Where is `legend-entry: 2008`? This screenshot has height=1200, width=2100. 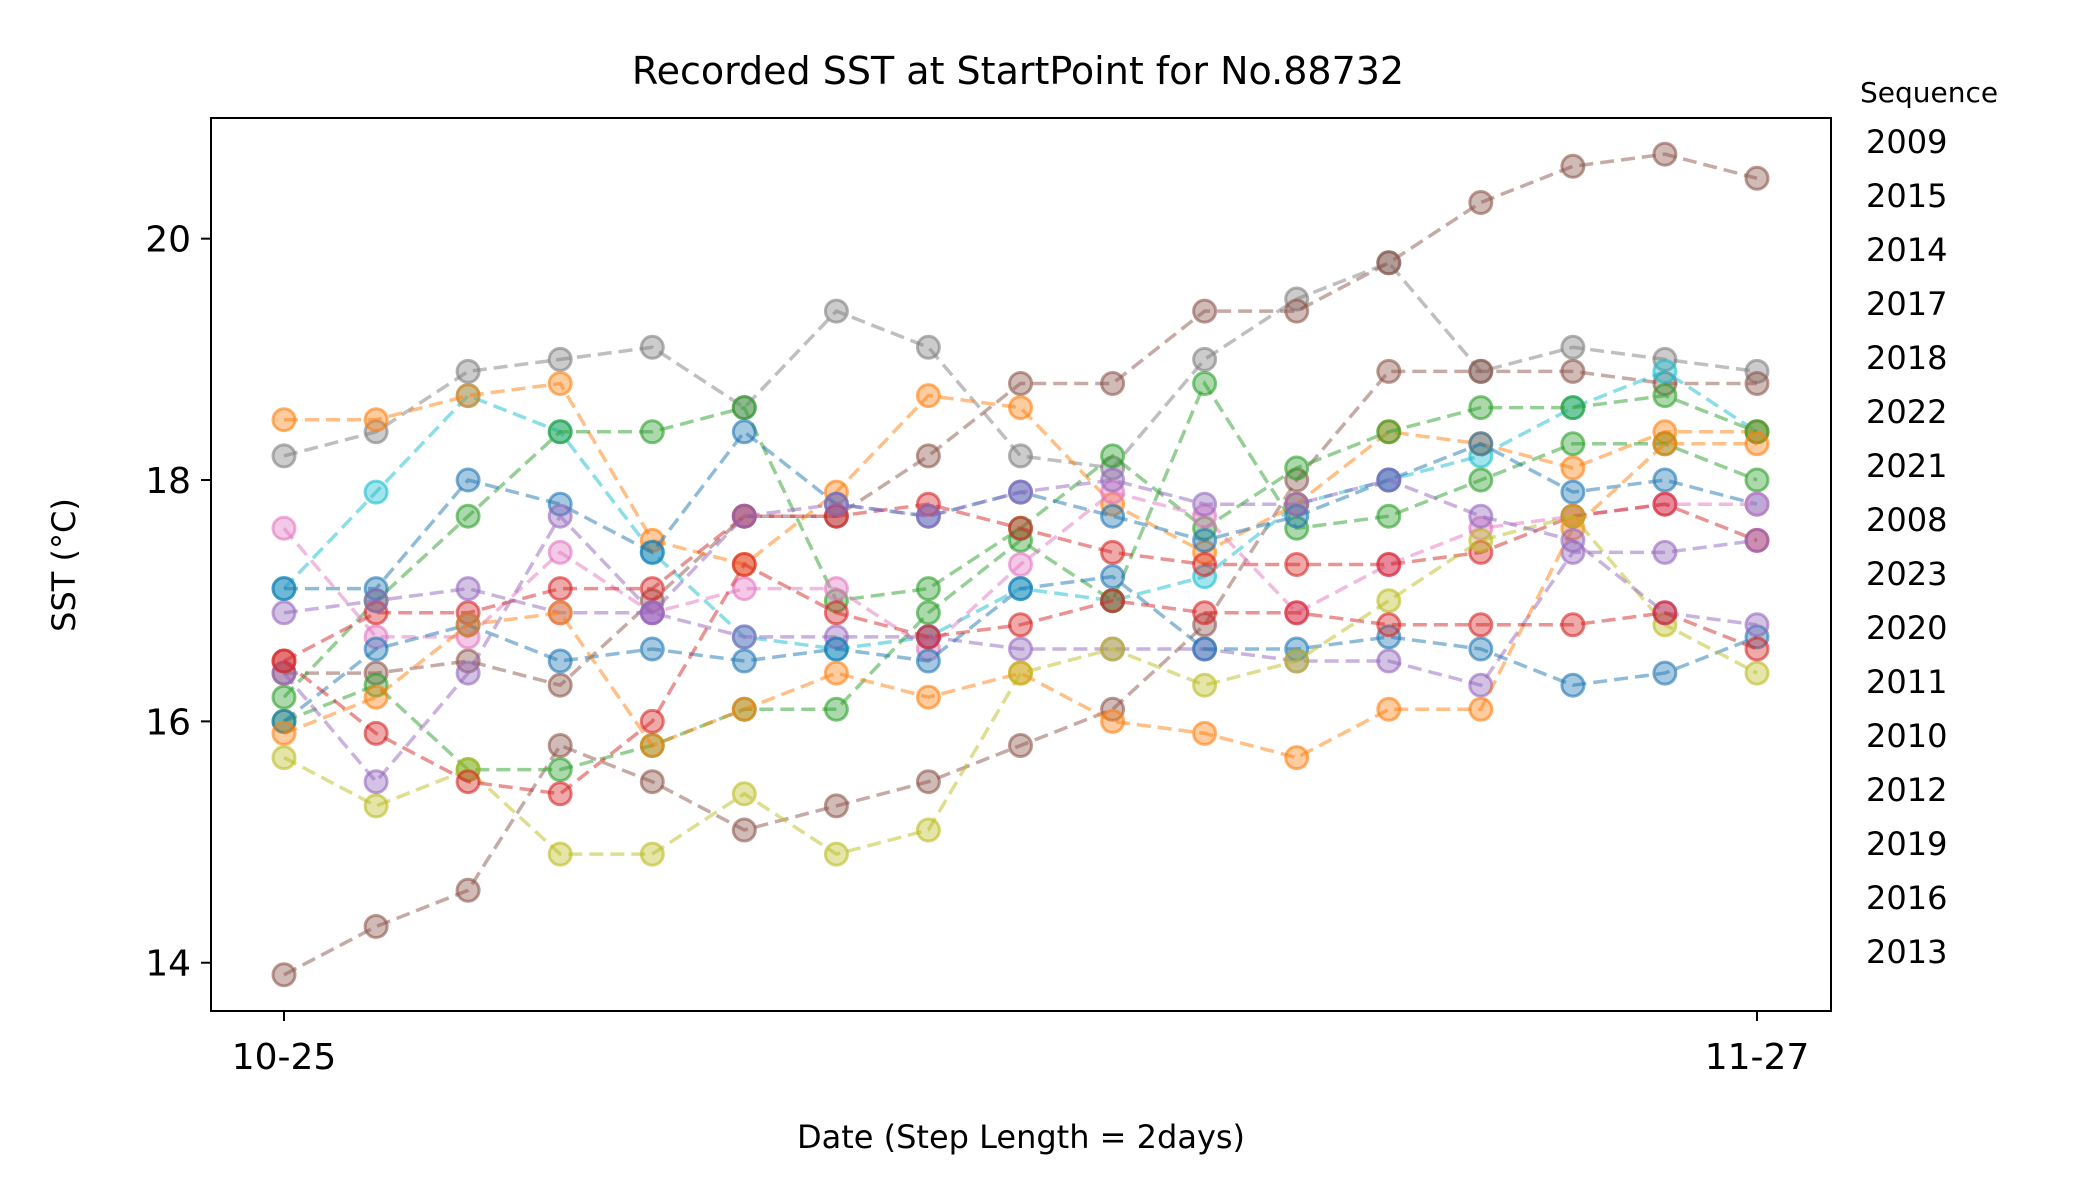 legend-entry: 2008 is located at coordinates (1906, 520).